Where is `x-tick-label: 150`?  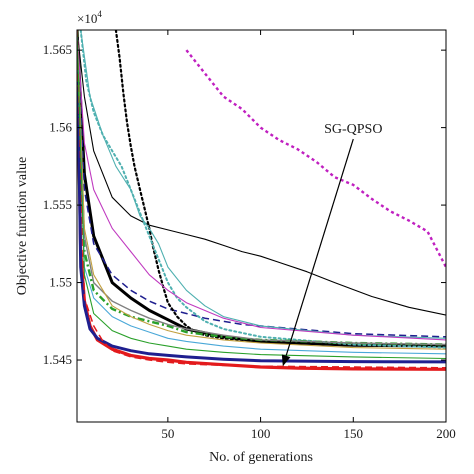
x-tick-label: 150 is located at coordinates (354, 433).